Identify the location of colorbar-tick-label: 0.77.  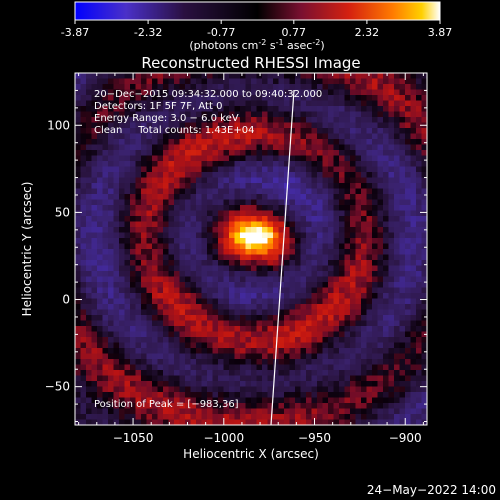
(294, 32).